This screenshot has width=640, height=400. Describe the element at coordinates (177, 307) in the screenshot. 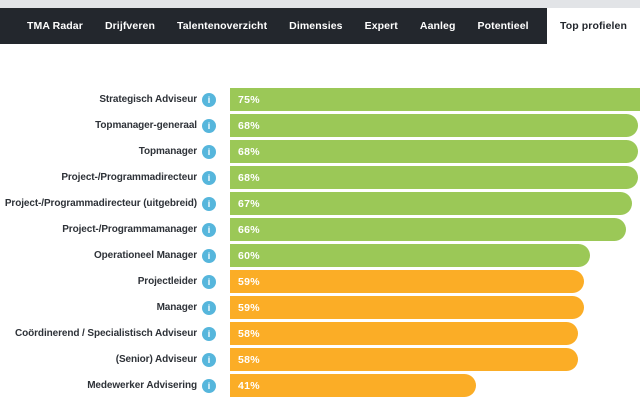

I see `profile-label: Manager` at that location.